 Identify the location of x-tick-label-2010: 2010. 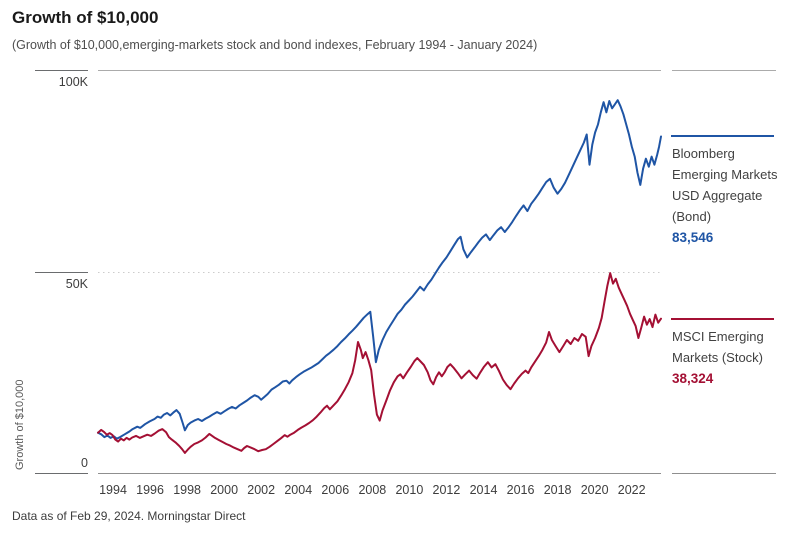
(409, 490).